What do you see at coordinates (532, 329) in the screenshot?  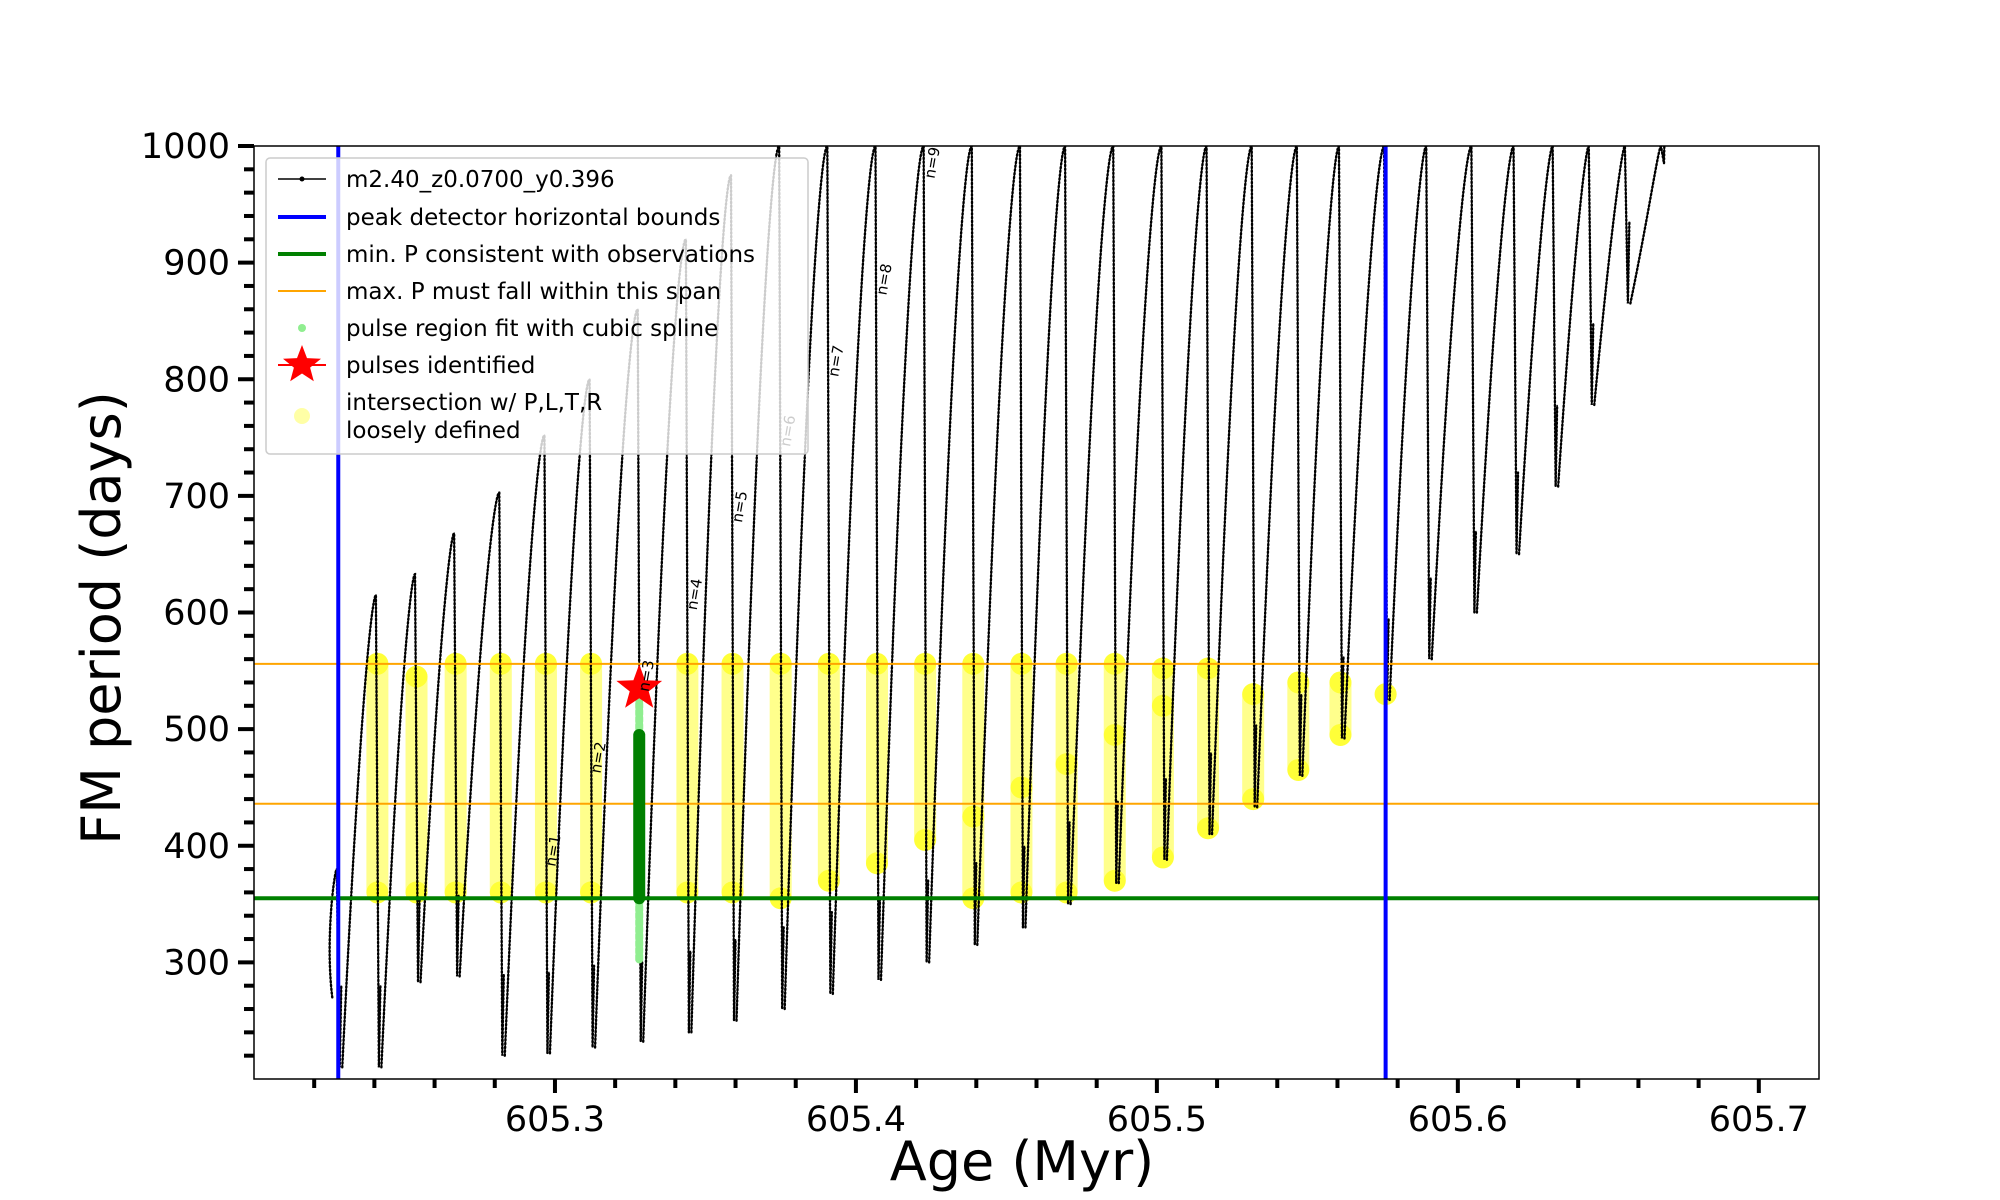 I see `legend-label: pulse region fit with cubic spline` at bounding box center [532, 329].